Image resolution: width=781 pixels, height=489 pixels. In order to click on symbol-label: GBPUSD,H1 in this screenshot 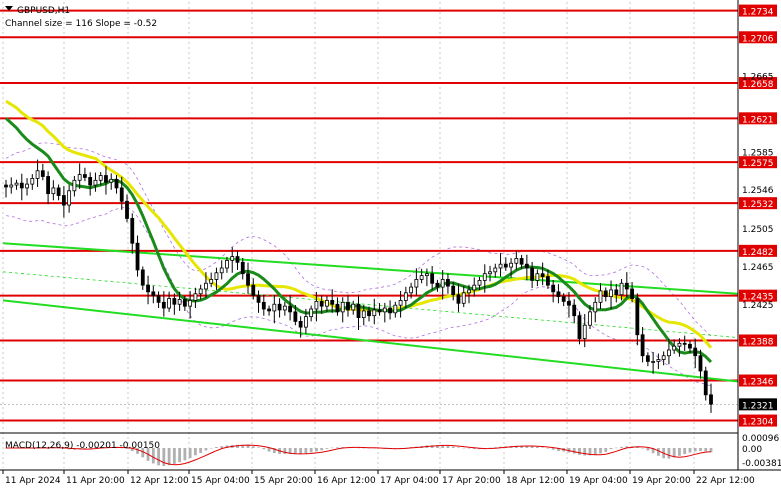, I will do `click(43, 11)`.